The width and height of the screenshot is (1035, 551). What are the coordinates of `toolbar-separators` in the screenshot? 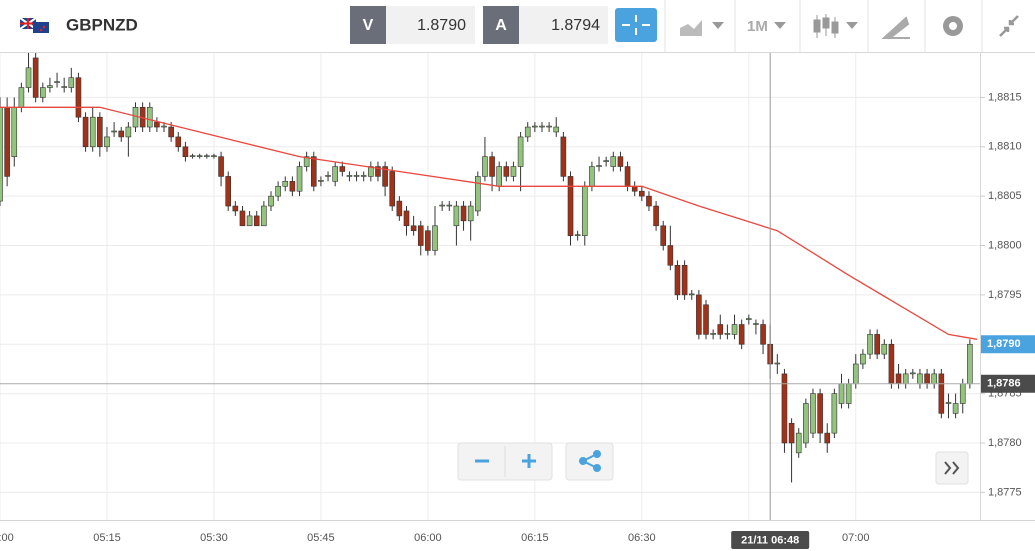 It's located at (823, 26).